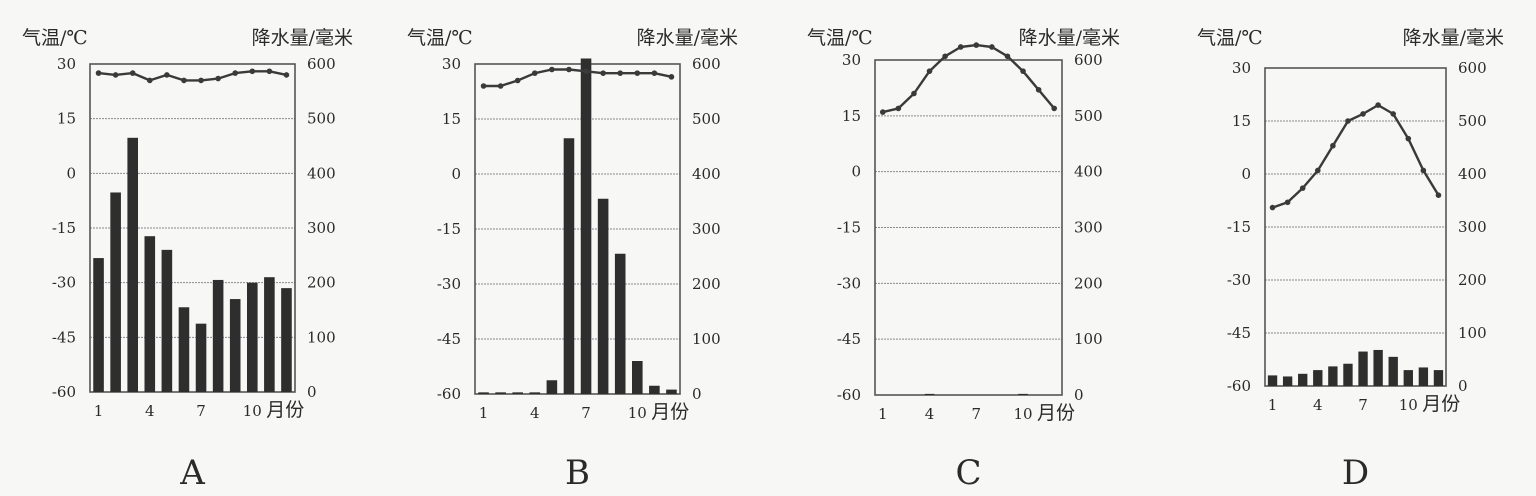 Image resolution: width=1536 pixels, height=496 pixels. Describe the element at coordinates (1318, 405) in the screenshot. I see `month-tick-label: 4` at that location.